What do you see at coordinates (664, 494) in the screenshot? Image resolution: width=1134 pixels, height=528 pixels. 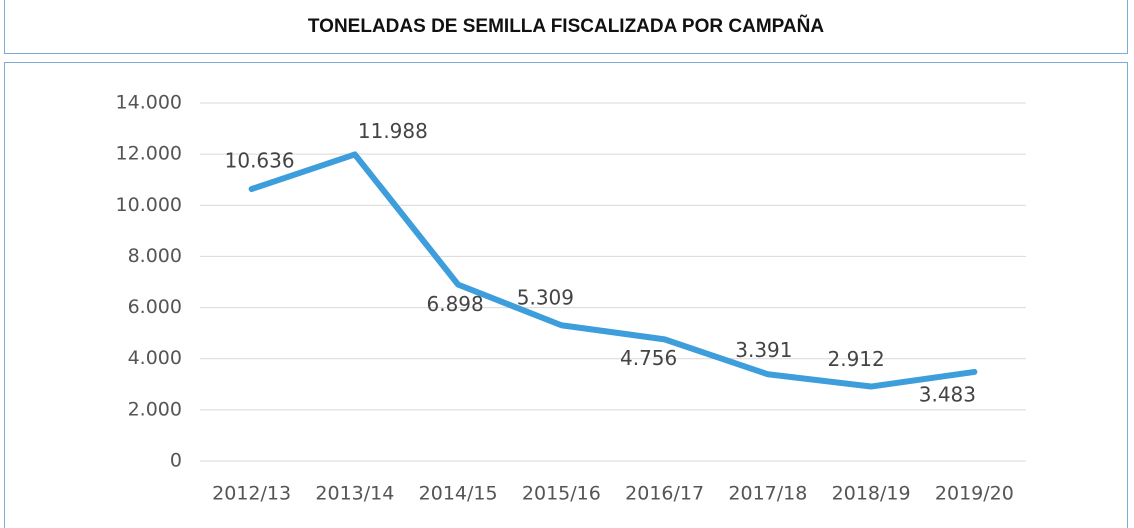 I see `x-tick-label: 2016/17` at bounding box center [664, 494].